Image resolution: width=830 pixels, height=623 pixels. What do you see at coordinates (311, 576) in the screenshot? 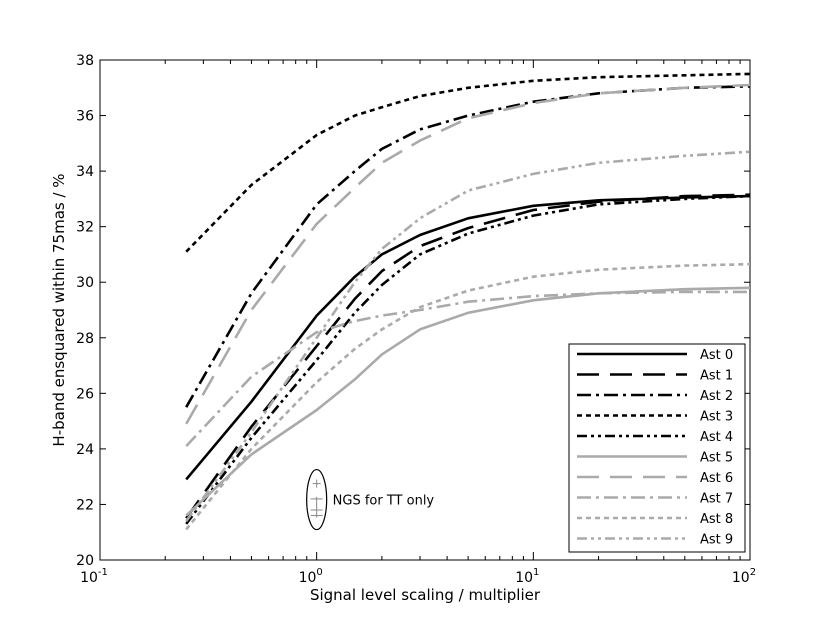
I see `x-tick-label: 10⁰` at bounding box center [311, 576].